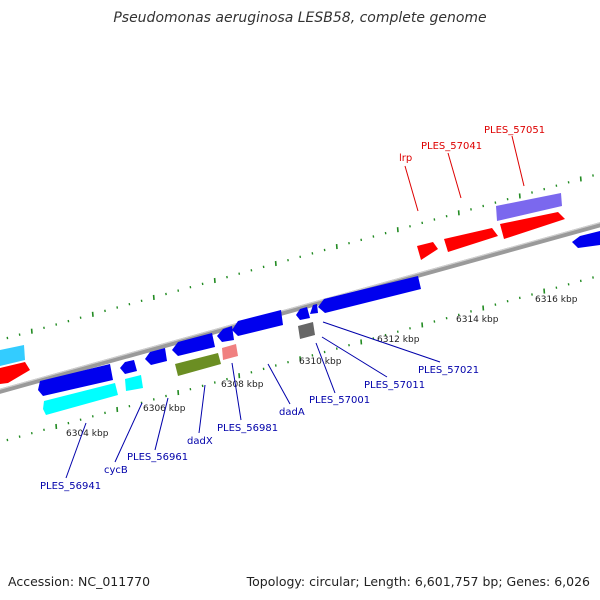 The width and height of the screenshot is (600, 600). Describe the element at coordinates (306, 330) in the screenshot. I see `gene-ples-57001-gray-box` at that location.